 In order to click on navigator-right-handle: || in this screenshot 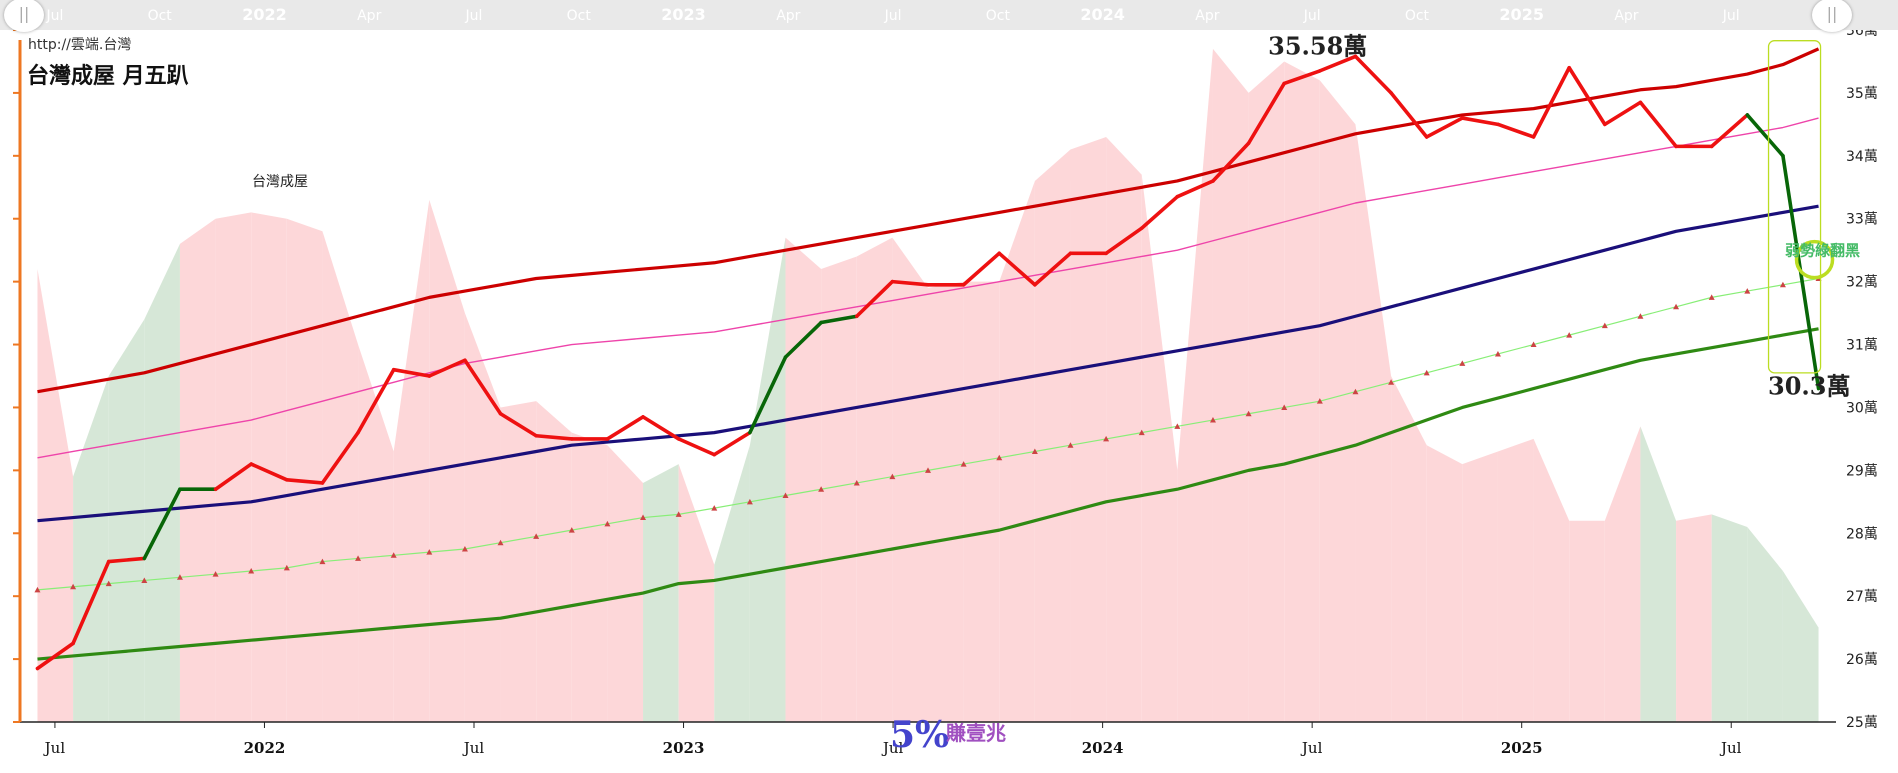, I will do `click(1832, 16)`.